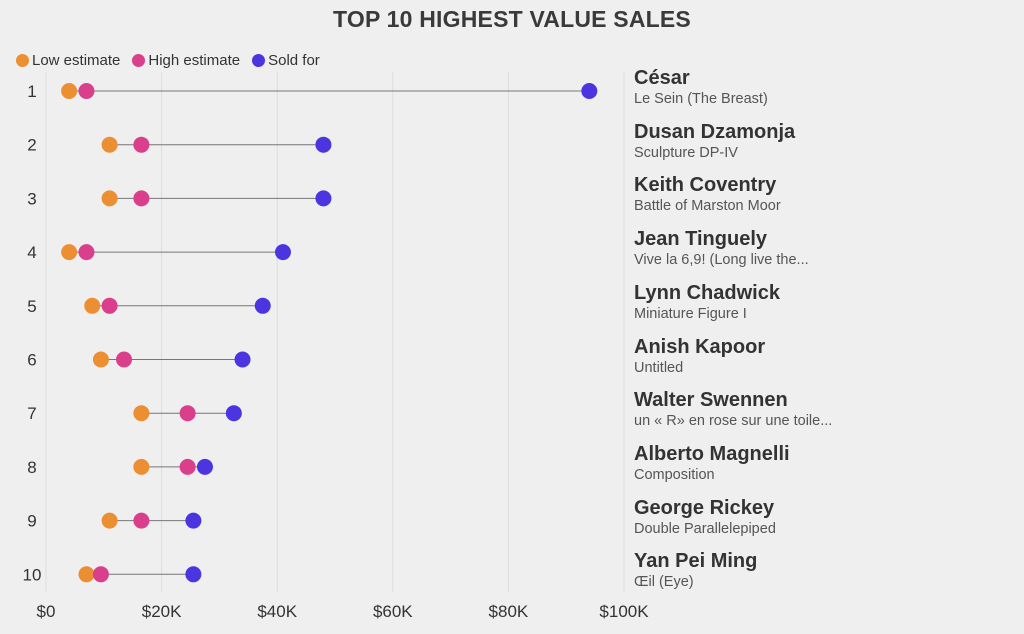 Image resolution: width=1024 pixels, height=634 pixels. I want to click on legend-label-high: High estimate, so click(194, 60).